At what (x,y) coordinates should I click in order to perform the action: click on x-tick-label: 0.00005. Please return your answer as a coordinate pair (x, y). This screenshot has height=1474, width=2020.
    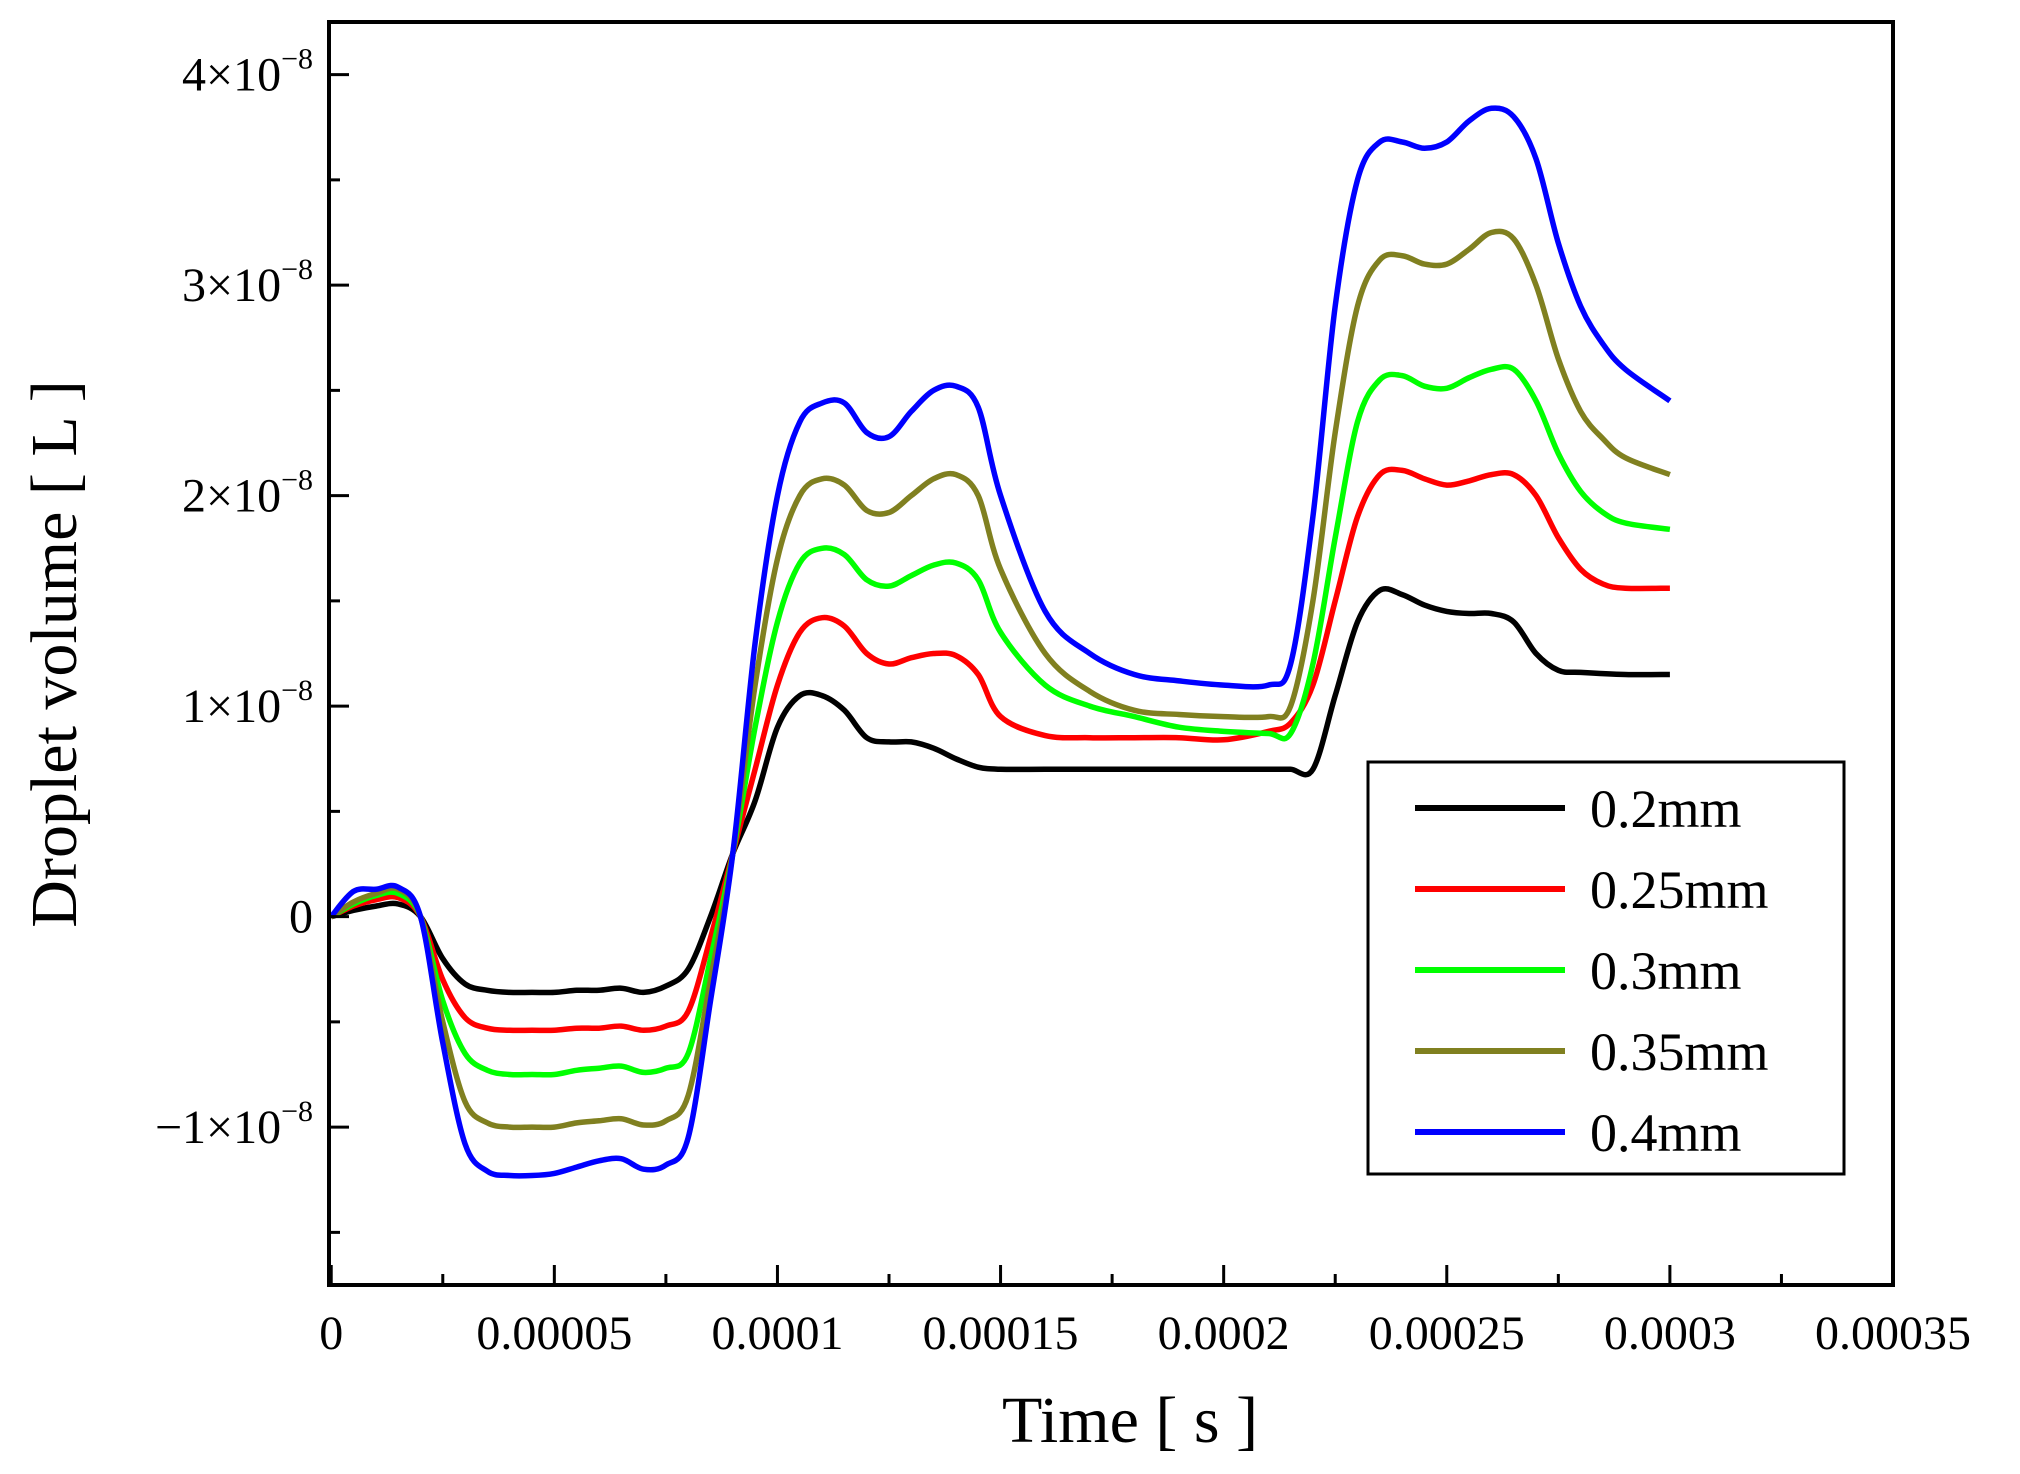
    Looking at the image, I should click on (554, 1333).